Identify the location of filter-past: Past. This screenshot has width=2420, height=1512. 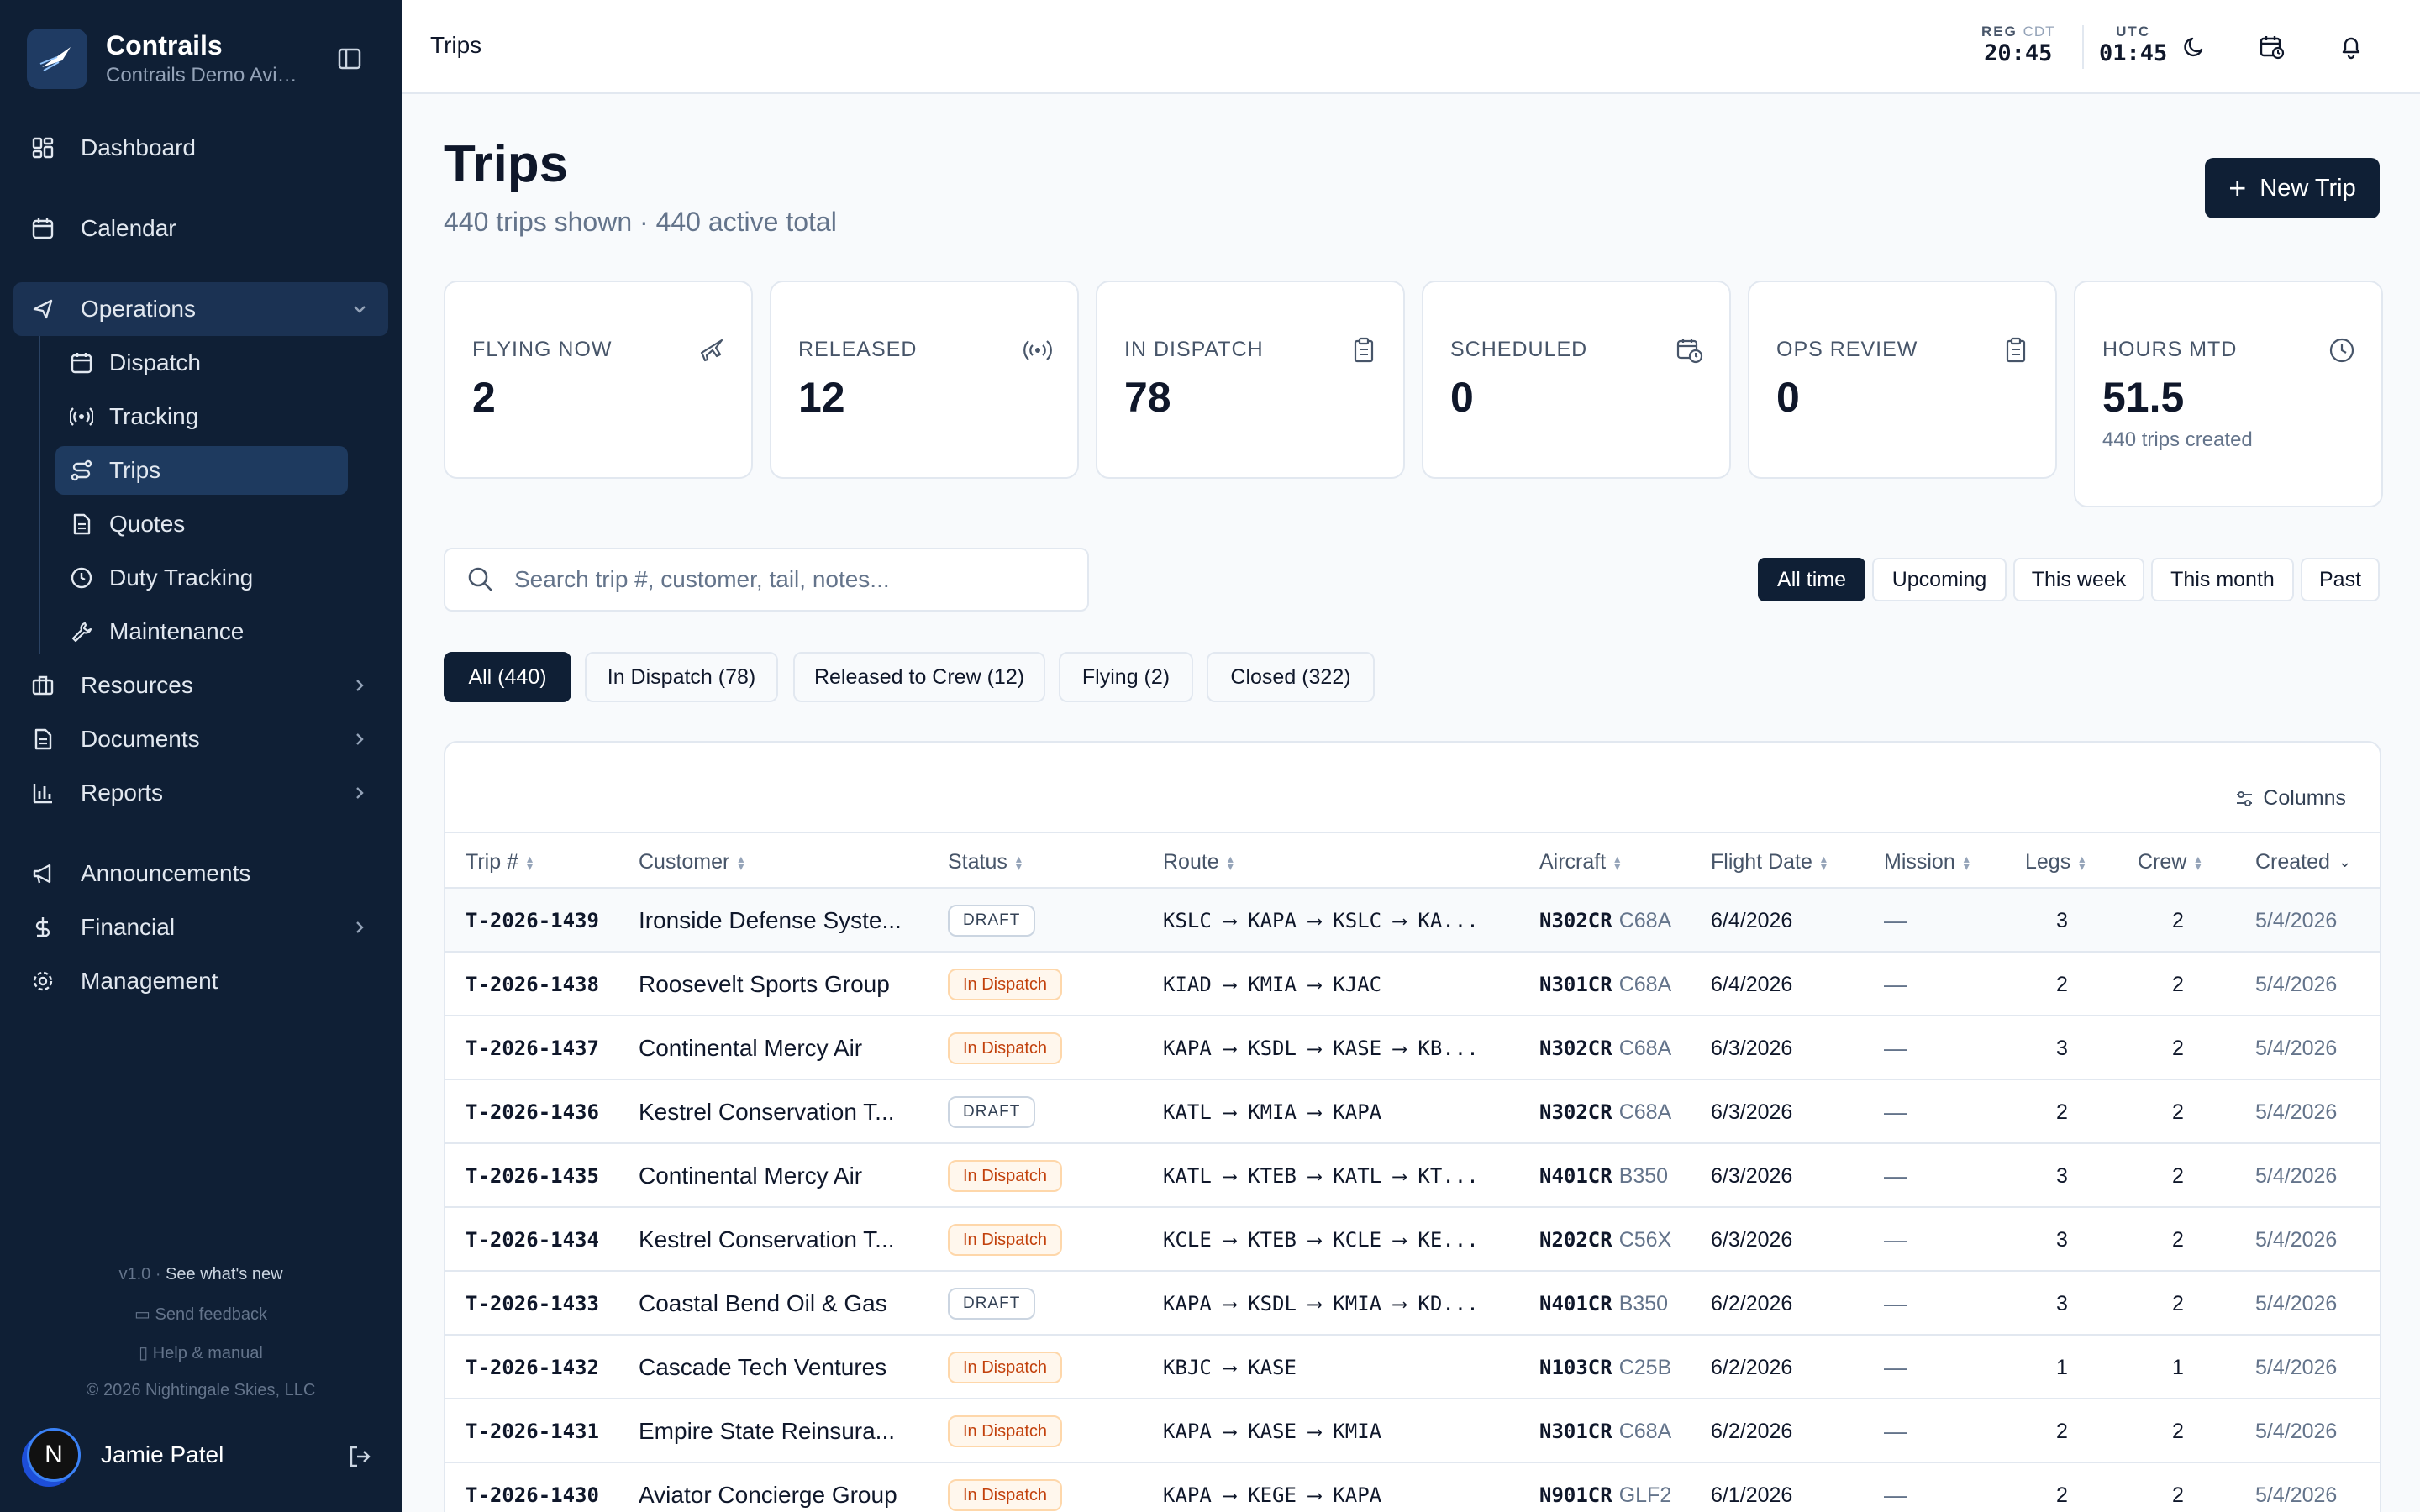
(2340, 579).